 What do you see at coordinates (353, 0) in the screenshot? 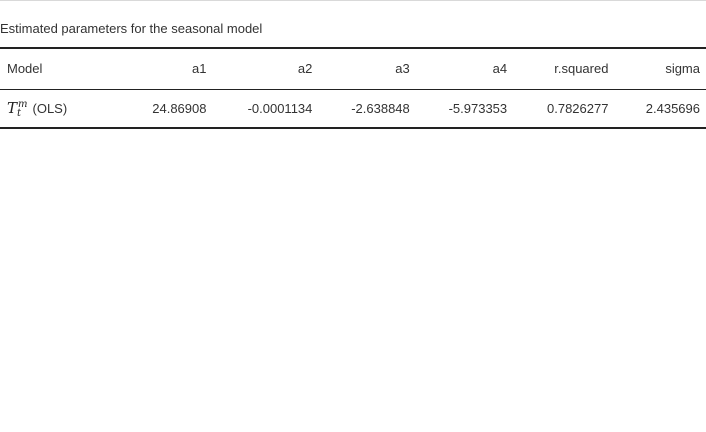
I see `top-divider` at bounding box center [353, 0].